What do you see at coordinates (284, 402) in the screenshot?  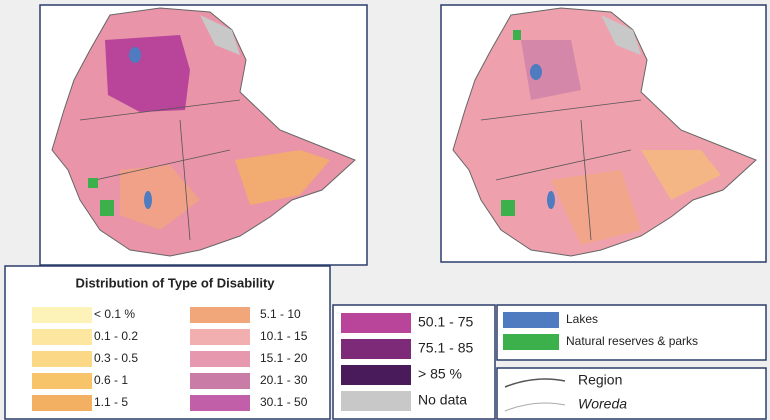 I see `legend-label: 30.1 - 50` at bounding box center [284, 402].